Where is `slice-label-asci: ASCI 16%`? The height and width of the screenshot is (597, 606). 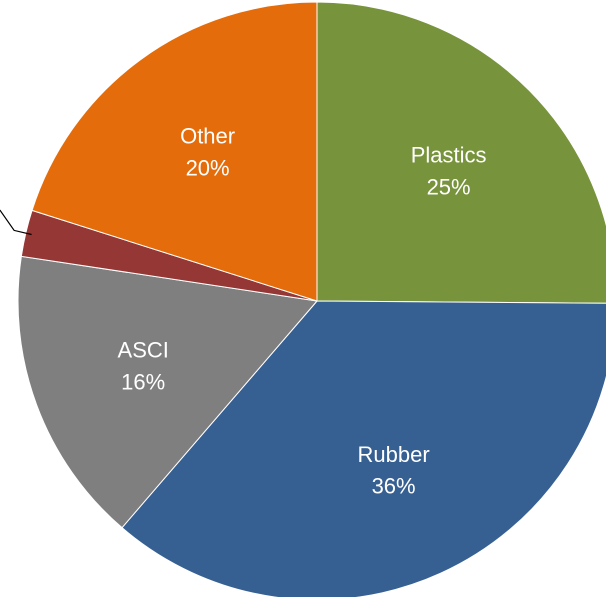
slice-label-asci: ASCI 16% is located at coordinates (143, 366).